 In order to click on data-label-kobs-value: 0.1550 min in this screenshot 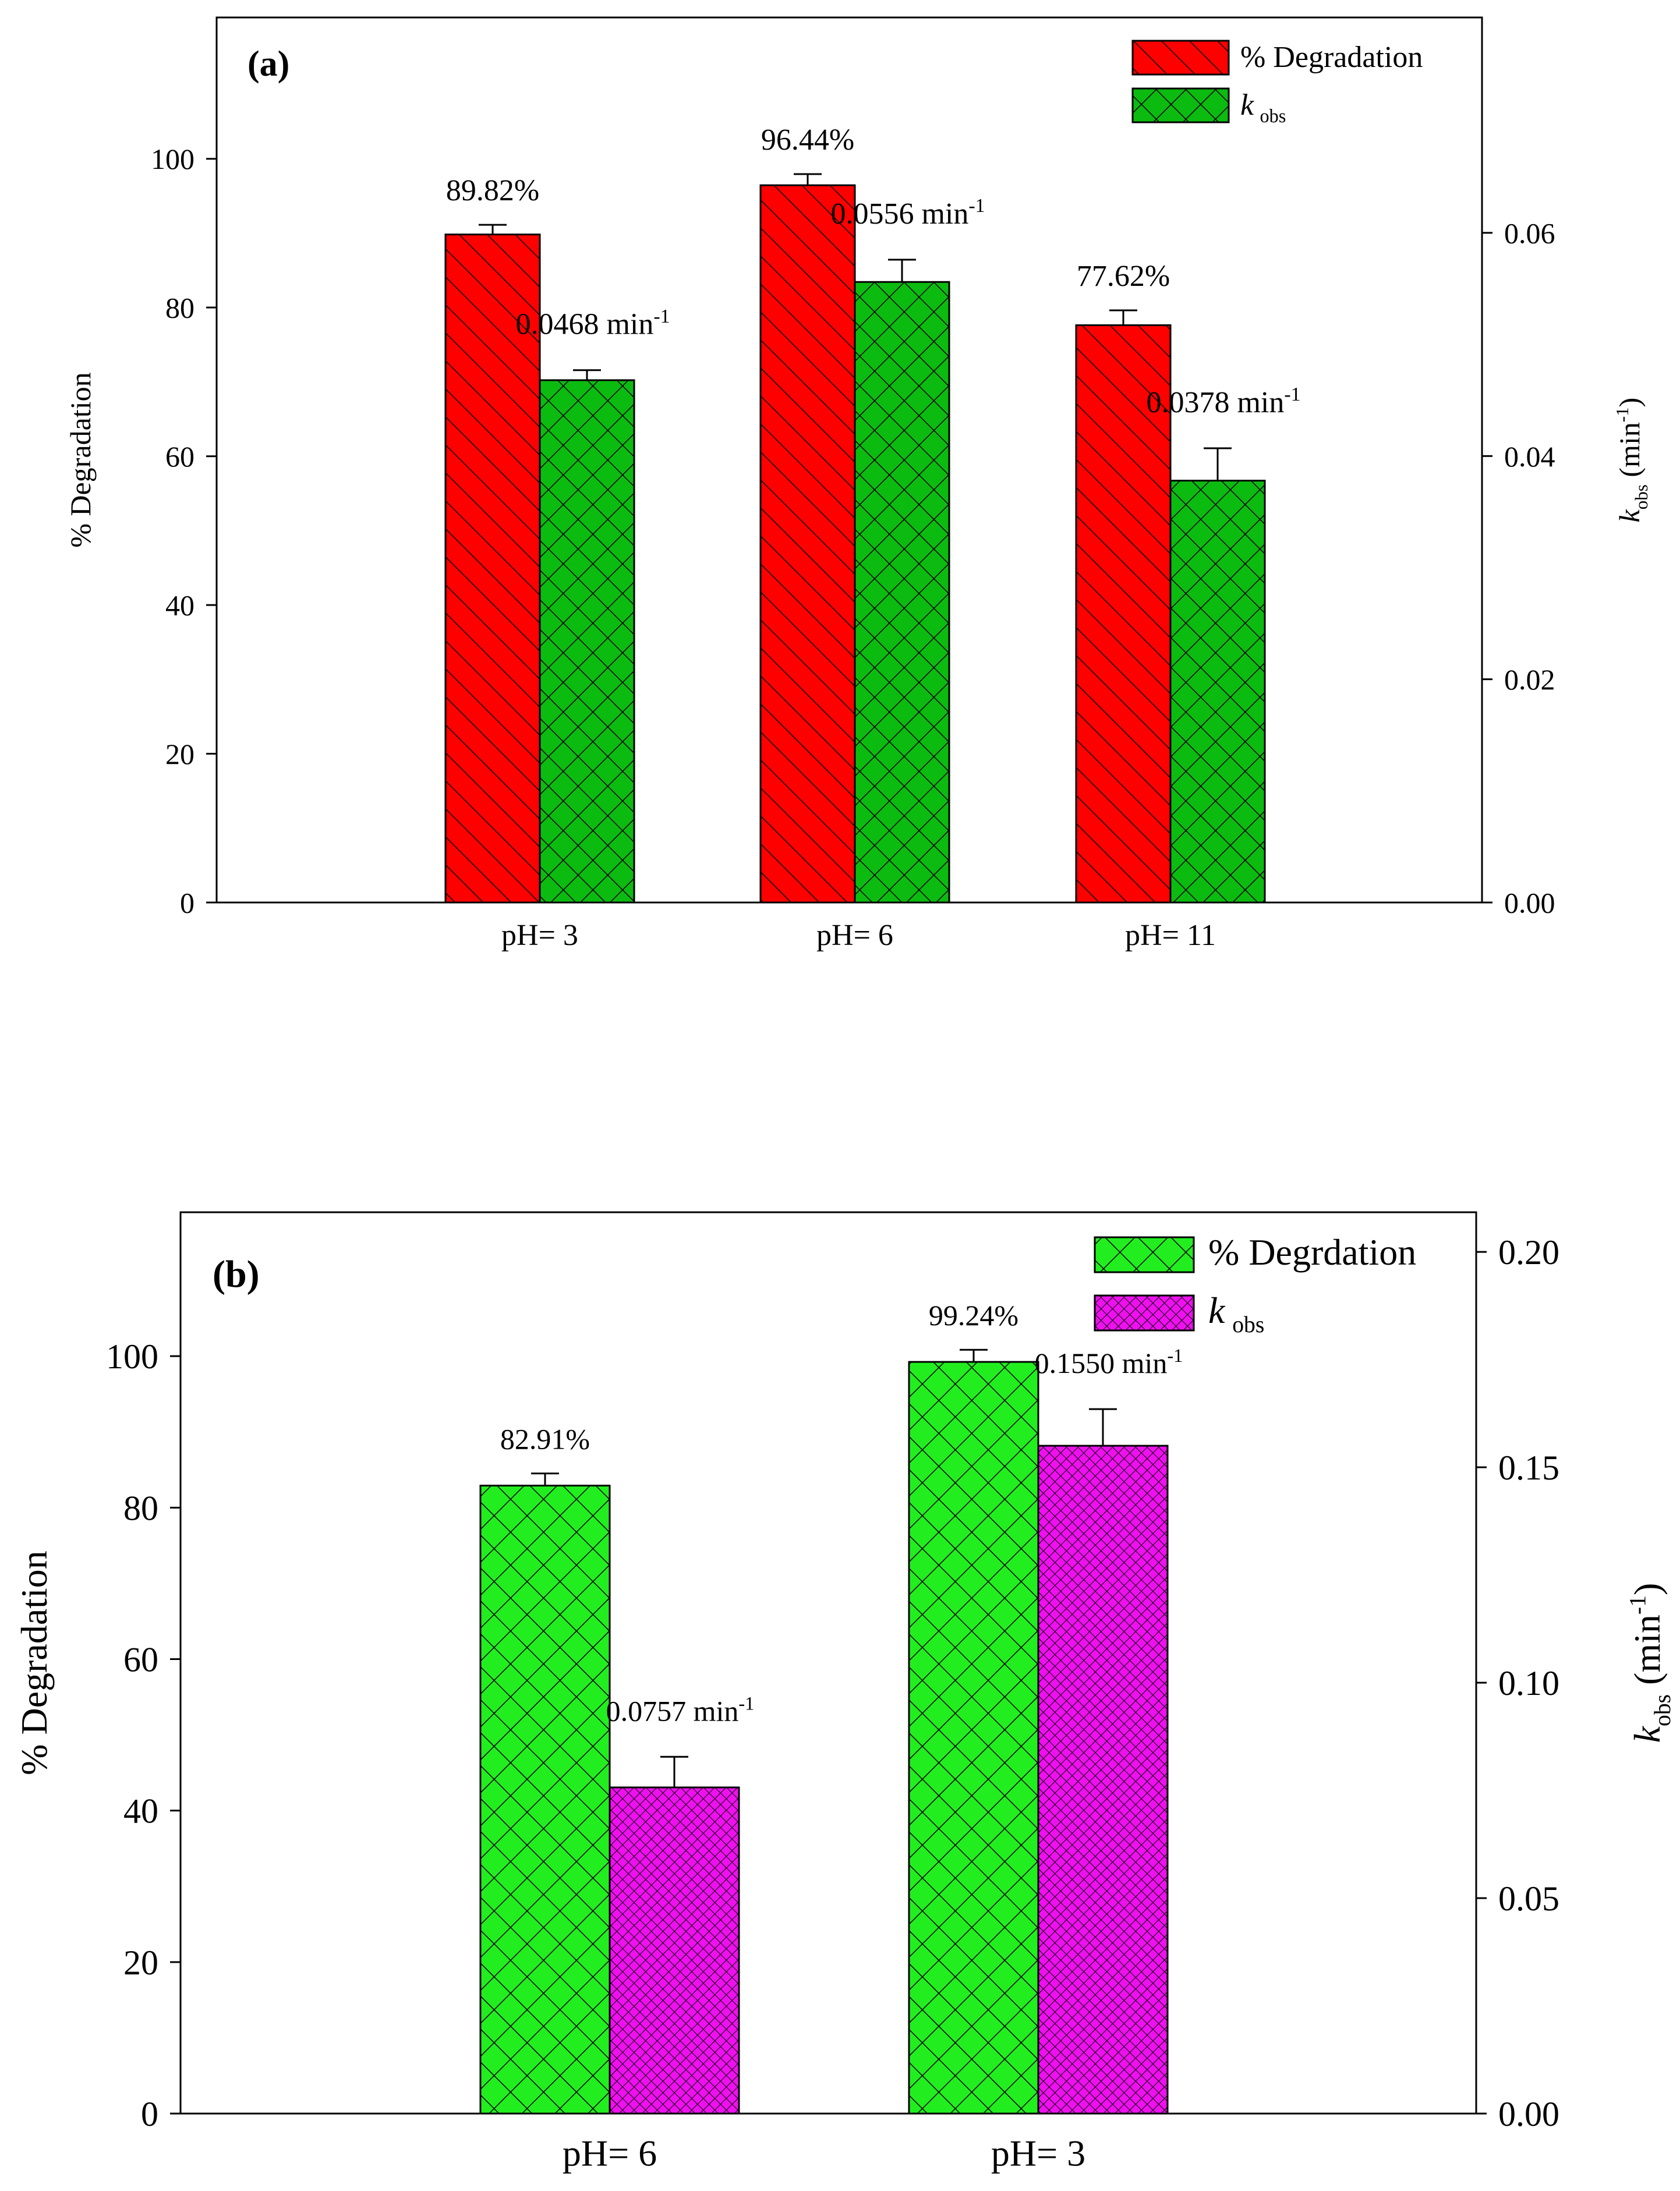, I will do `click(1101, 1363)`.